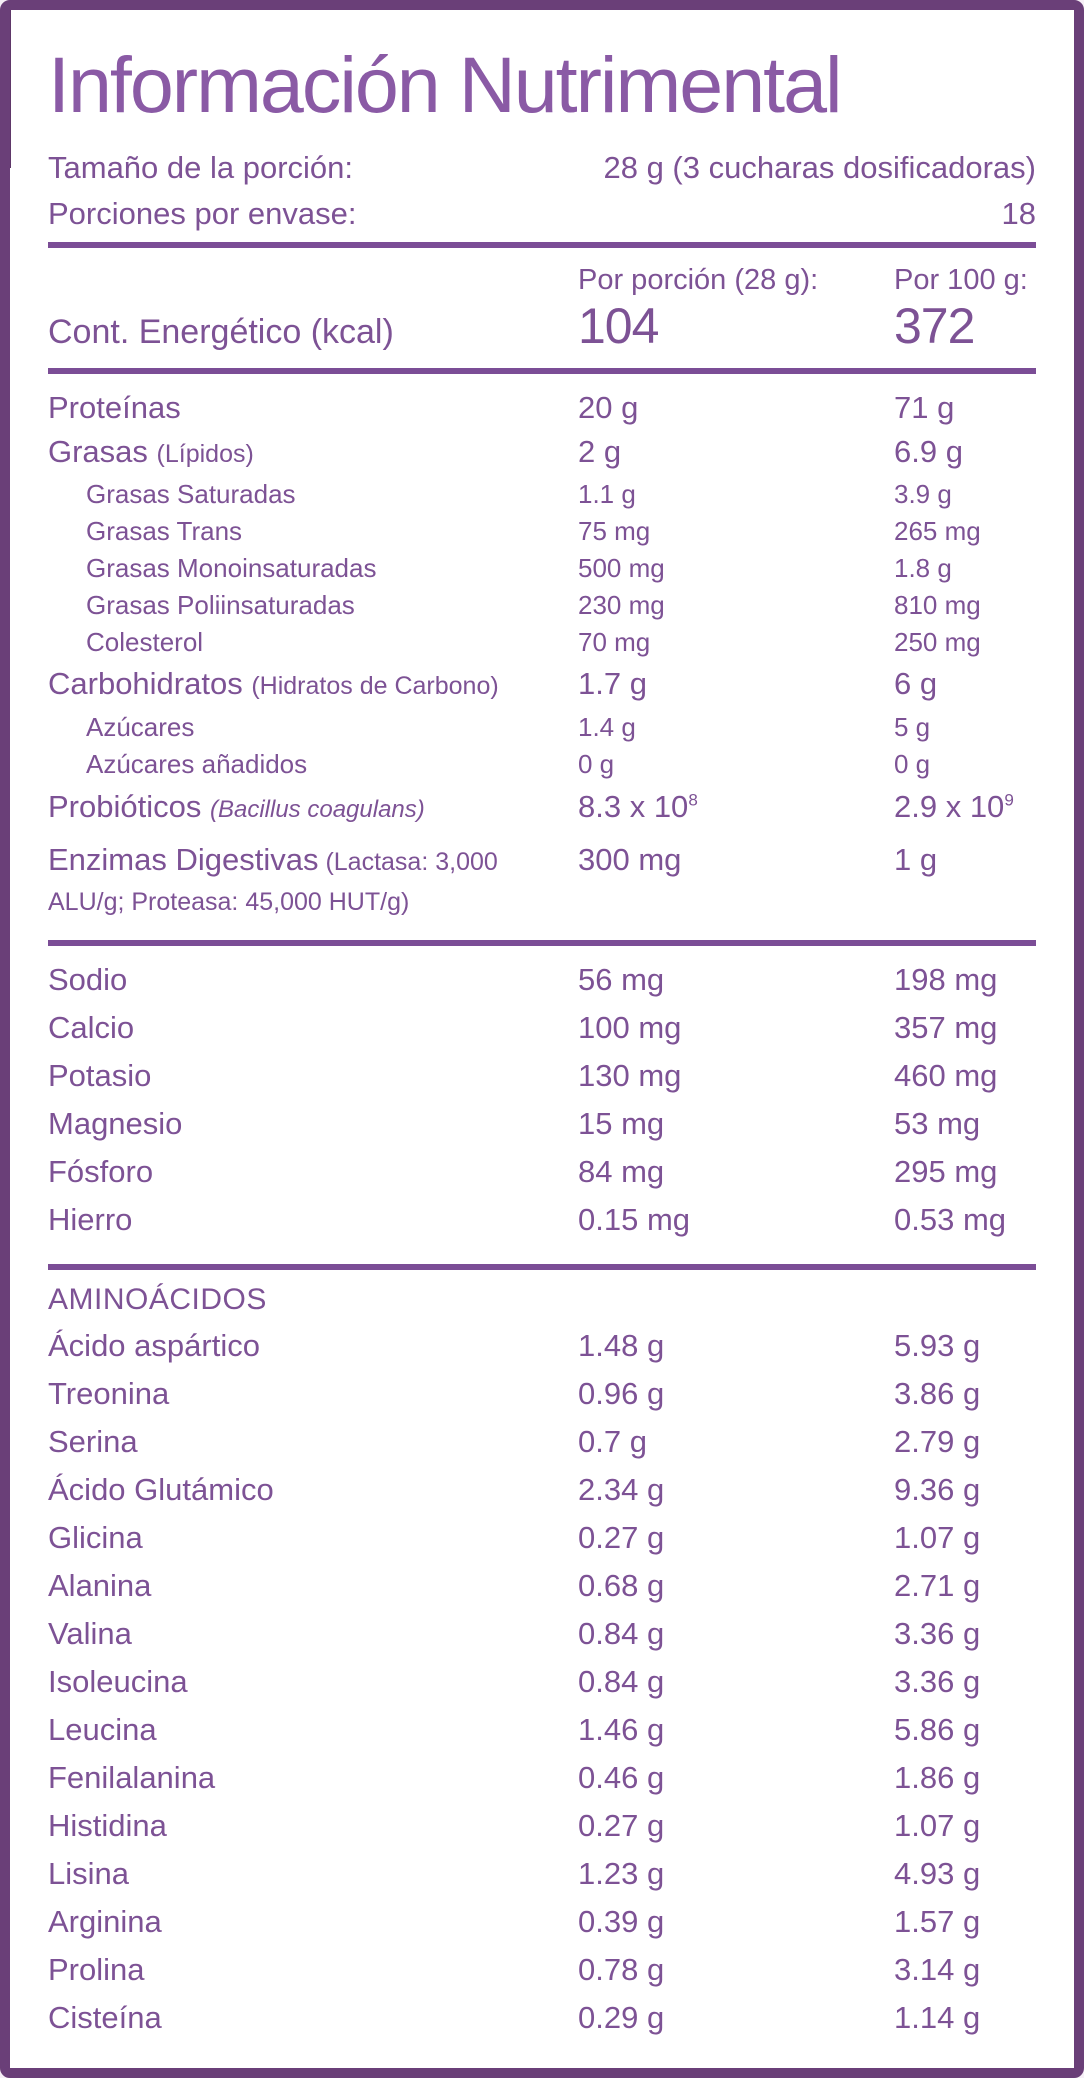  Describe the element at coordinates (937, 1441) in the screenshot. I see `per-100g-value: 2.79 g` at that location.